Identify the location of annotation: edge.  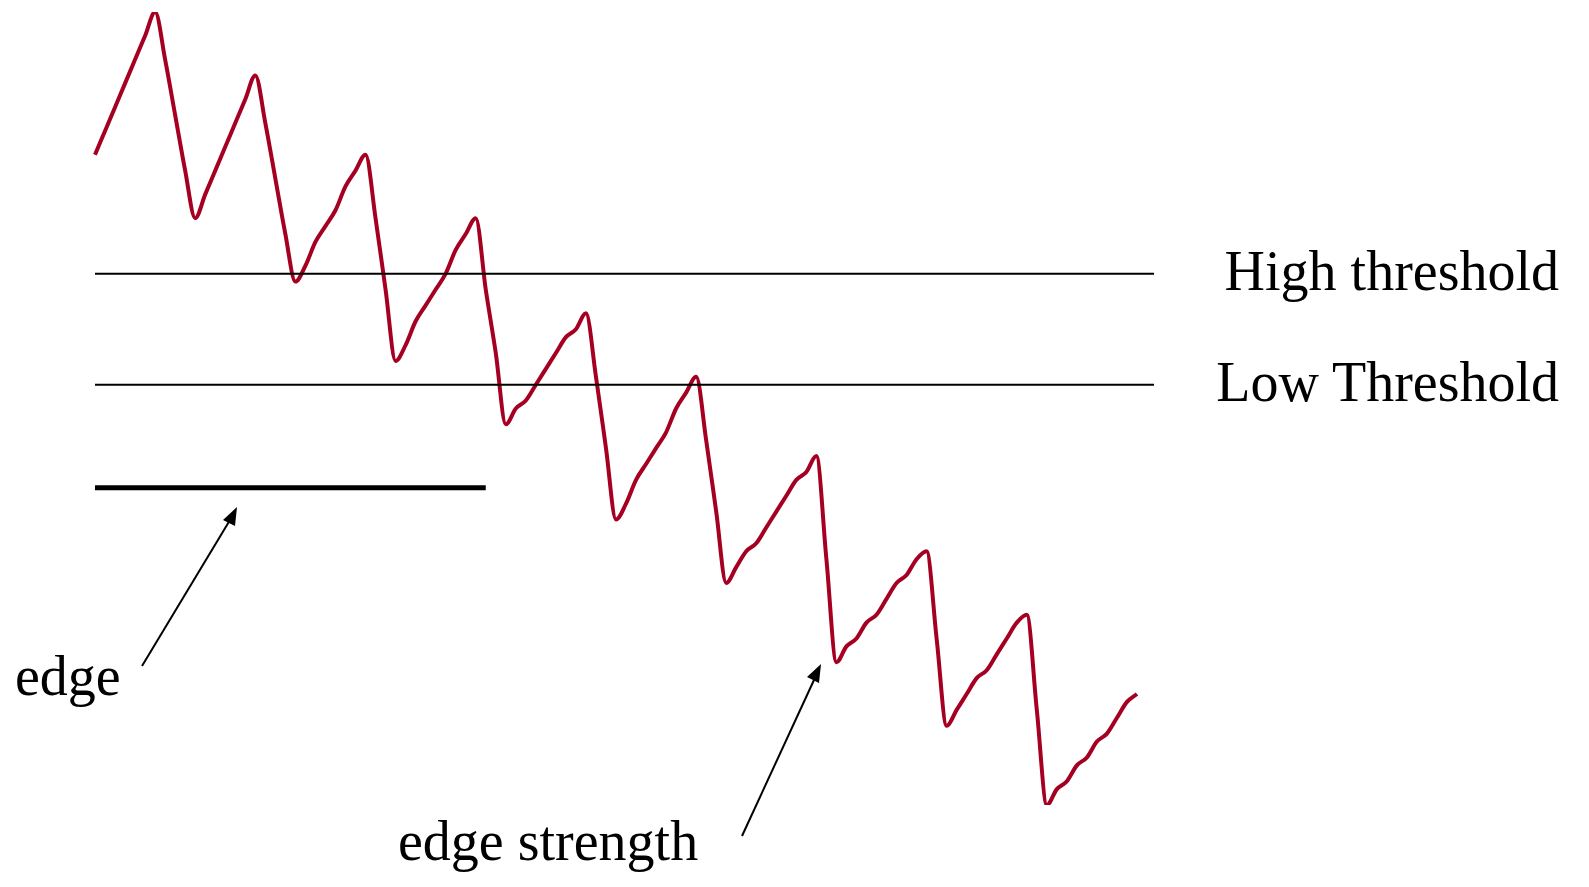
(68, 676).